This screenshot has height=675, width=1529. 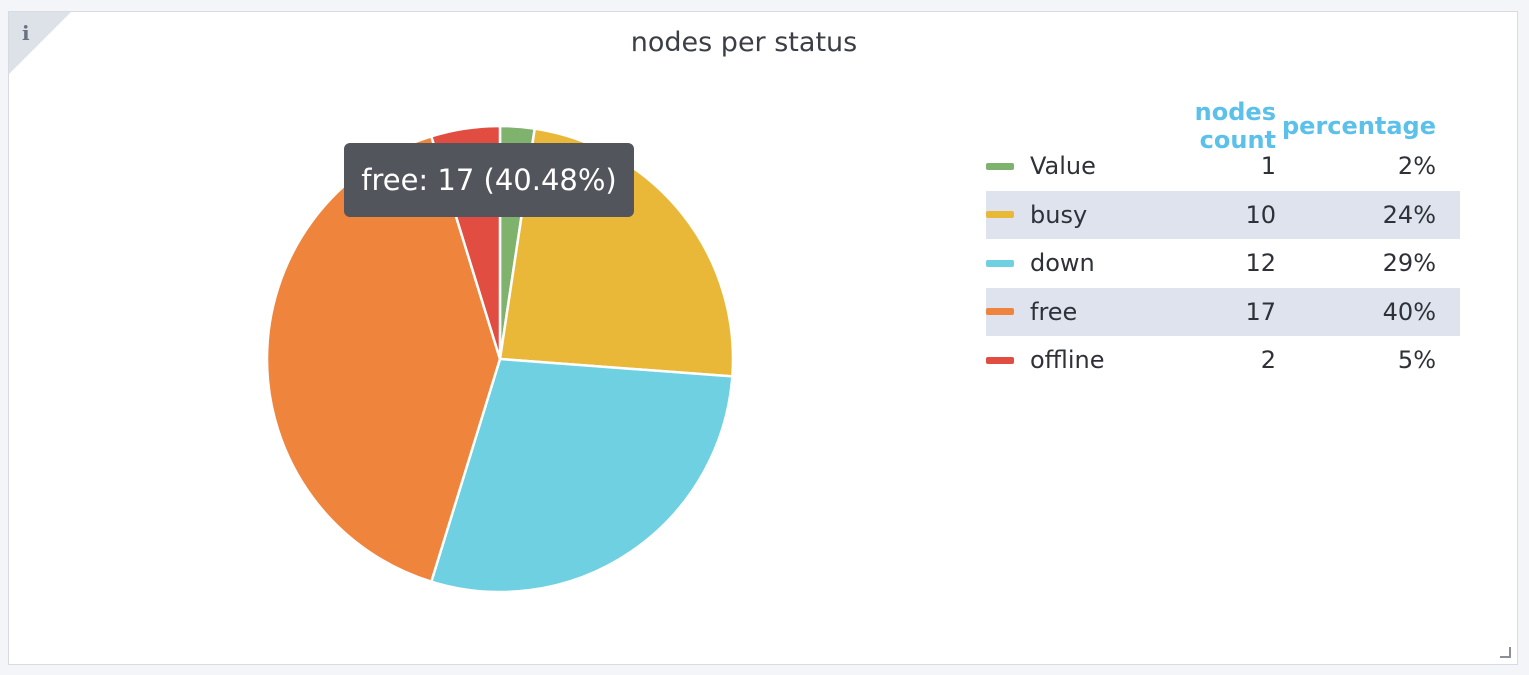 What do you see at coordinates (1409, 263) in the screenshot?
I see `legend-percentage: 29%` at bounding box center [1409, 263].